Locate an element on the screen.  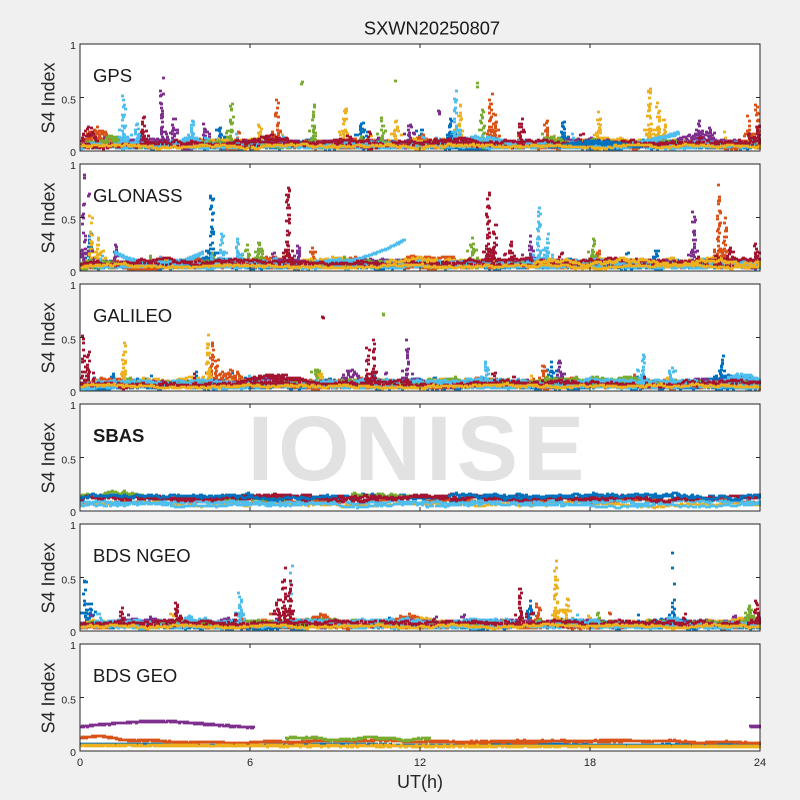
svg-text: 24 is located at coordinates (760, 763).